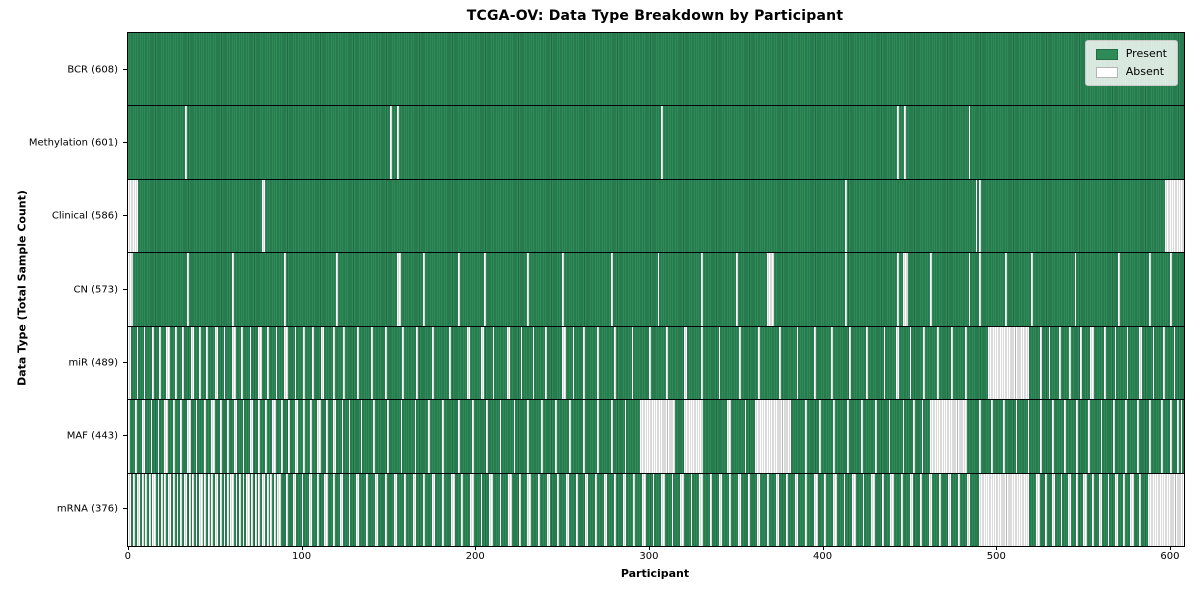 The height and width of the screenshot is (600, 1200). Describe the element at coordinates (1145, 71) in the screenshot. I see `legend-label-absent: Absent` at that location.